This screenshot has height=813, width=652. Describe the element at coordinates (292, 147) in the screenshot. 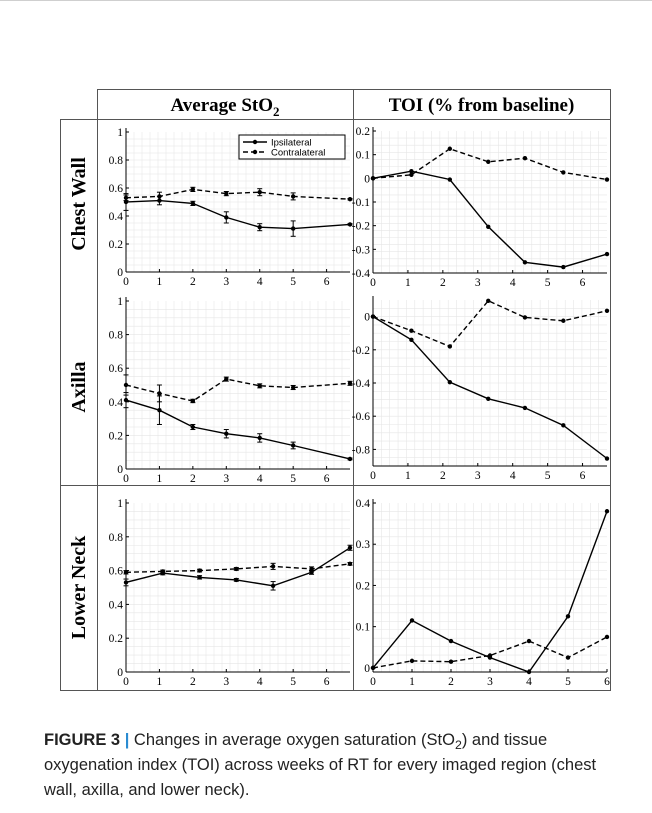

I see `legend-box` at that location.